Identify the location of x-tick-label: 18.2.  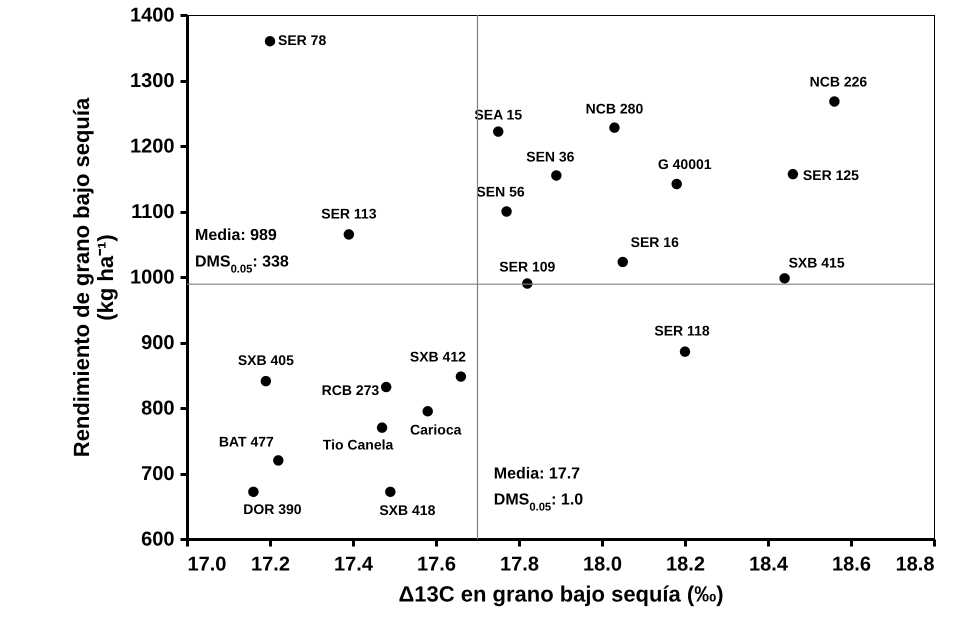
(685, 565).